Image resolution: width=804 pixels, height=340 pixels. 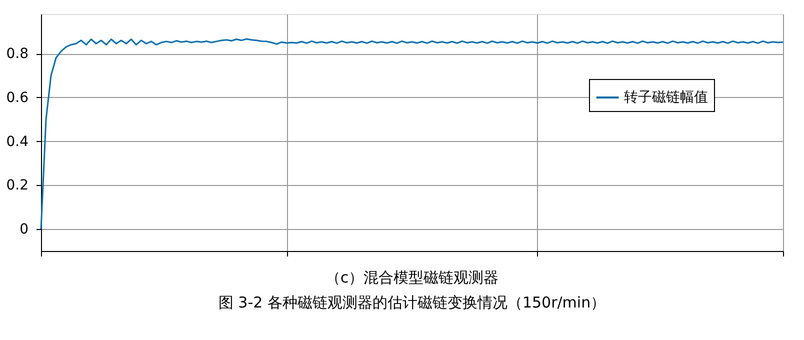 I want to click on text: （c）混合模型磁链观测器, so click(x=412, y=277).